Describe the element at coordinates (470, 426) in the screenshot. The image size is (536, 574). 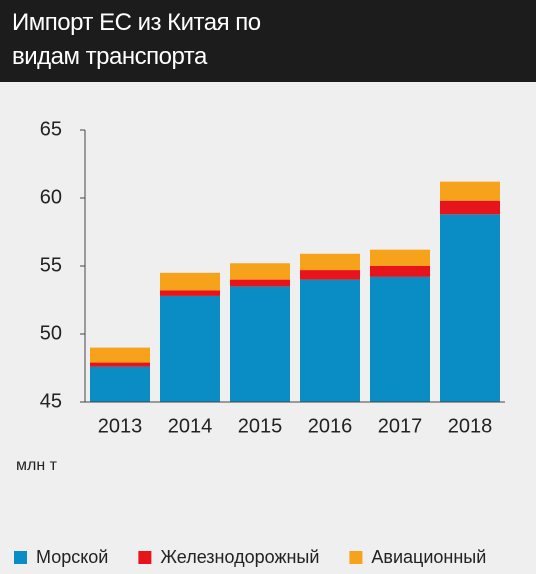
I see `x-tick-label: 2018` at that location.